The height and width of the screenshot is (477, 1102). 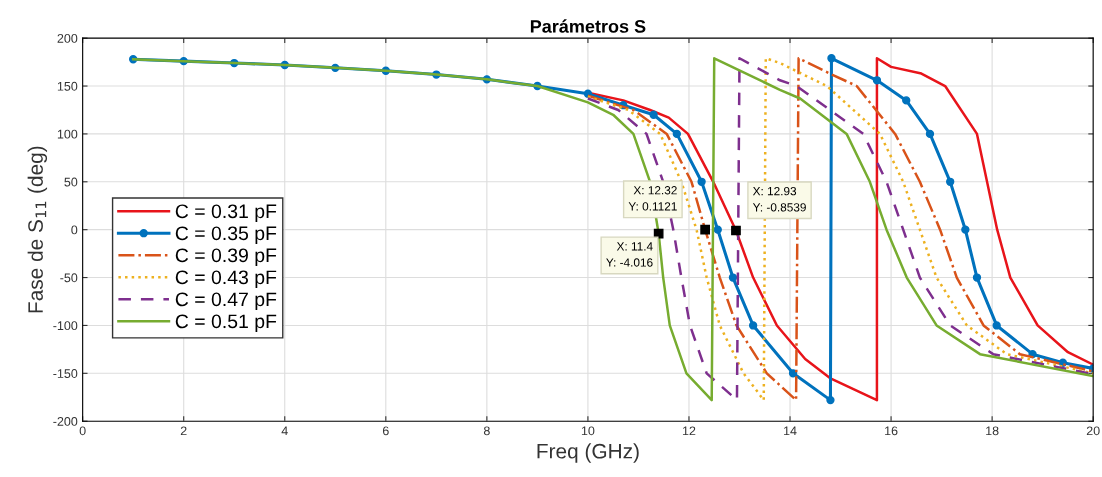 I want to click on x-tick-label: 2, so click(x=183, y=431).